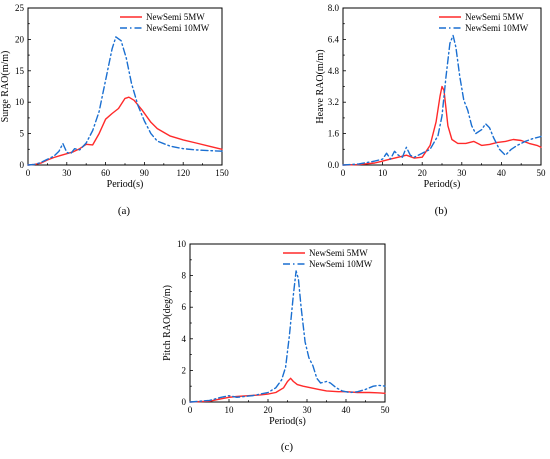 This screenshot has height=459, width=550. What do you see at coordinates (334, 8) in the screenshot?
I see `y-tick-label: 8.0` at bounding box center [334, 8].